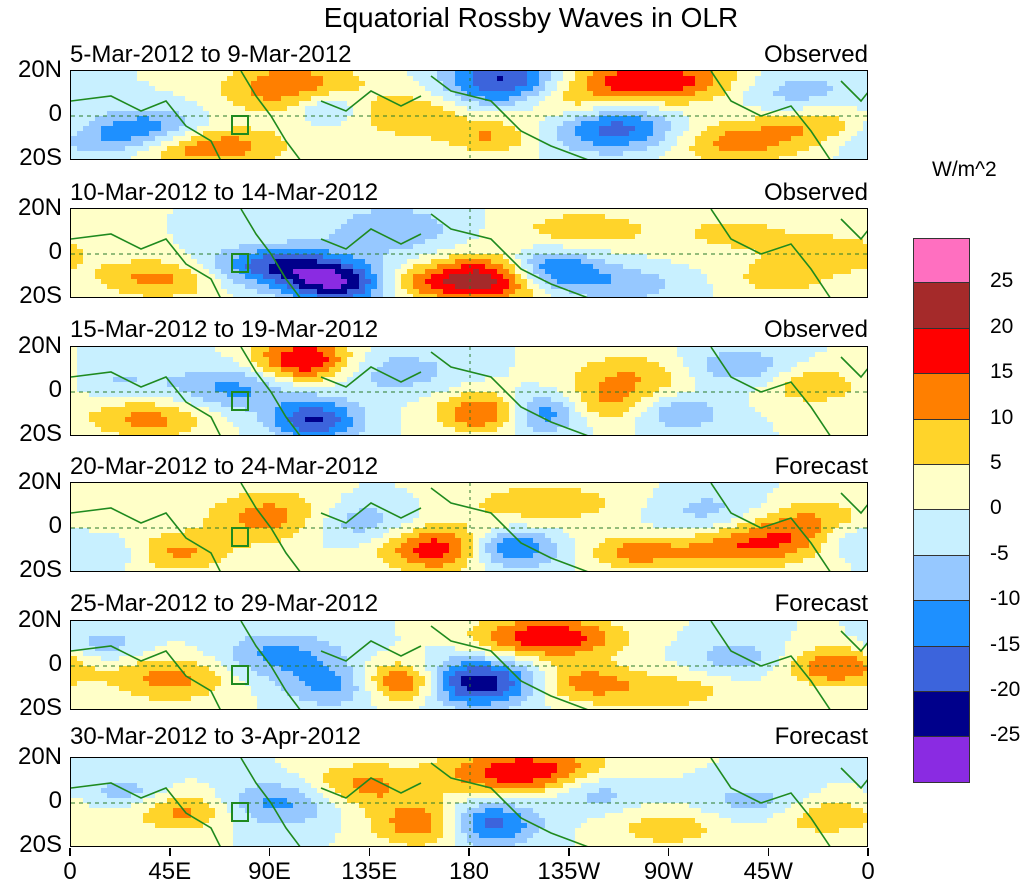  I want to click on colorbar-tick-label: -25, so click(1005, 735).